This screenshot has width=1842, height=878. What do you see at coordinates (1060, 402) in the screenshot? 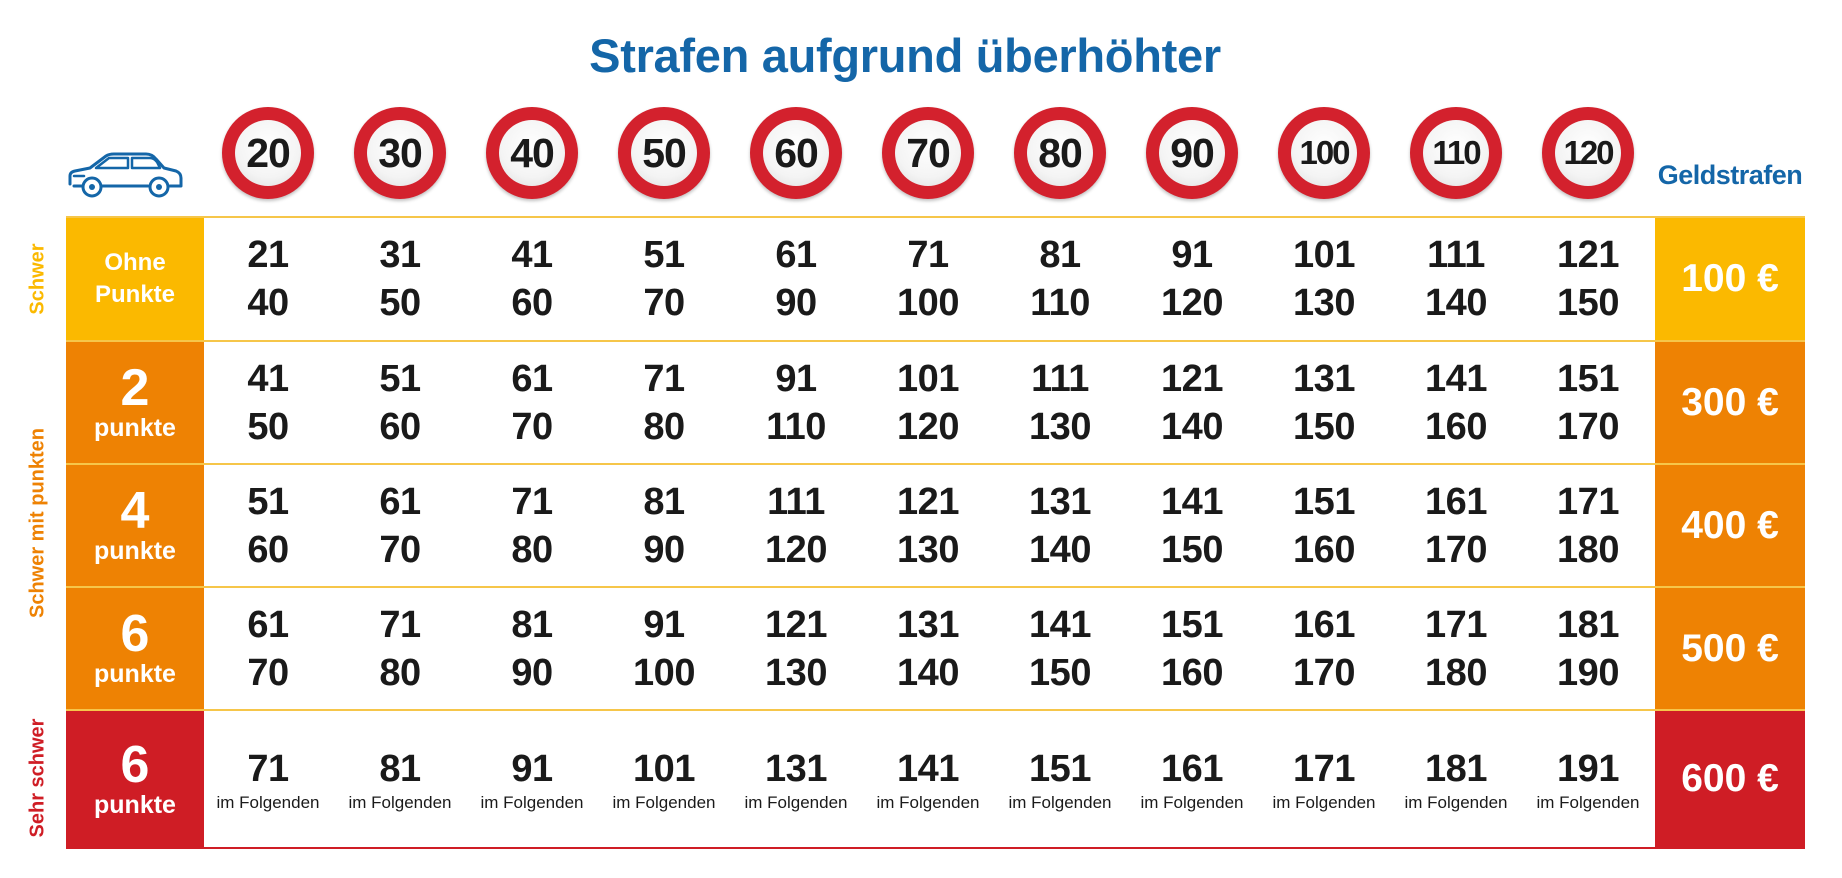
I see `speed-range-cell: 111 130` at bounding box center [1060, 402].